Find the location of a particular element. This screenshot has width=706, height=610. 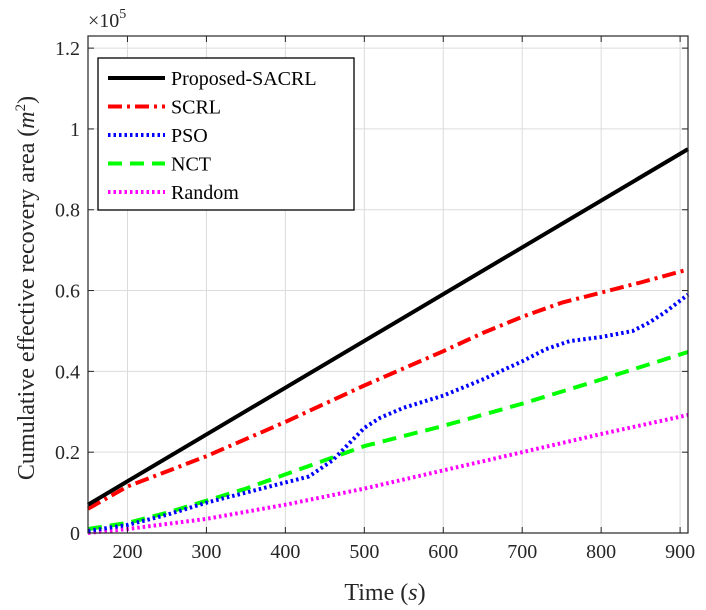

y-tick-label: 1 is located at coordinates (75, 130).